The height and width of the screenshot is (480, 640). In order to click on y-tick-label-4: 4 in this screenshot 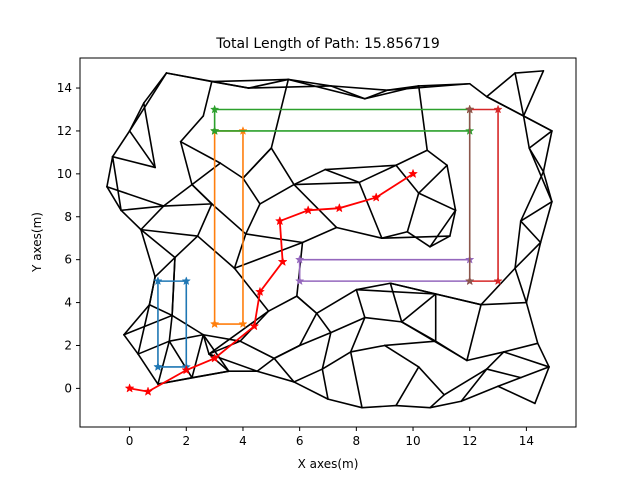, I will do `click(68, 303)`.